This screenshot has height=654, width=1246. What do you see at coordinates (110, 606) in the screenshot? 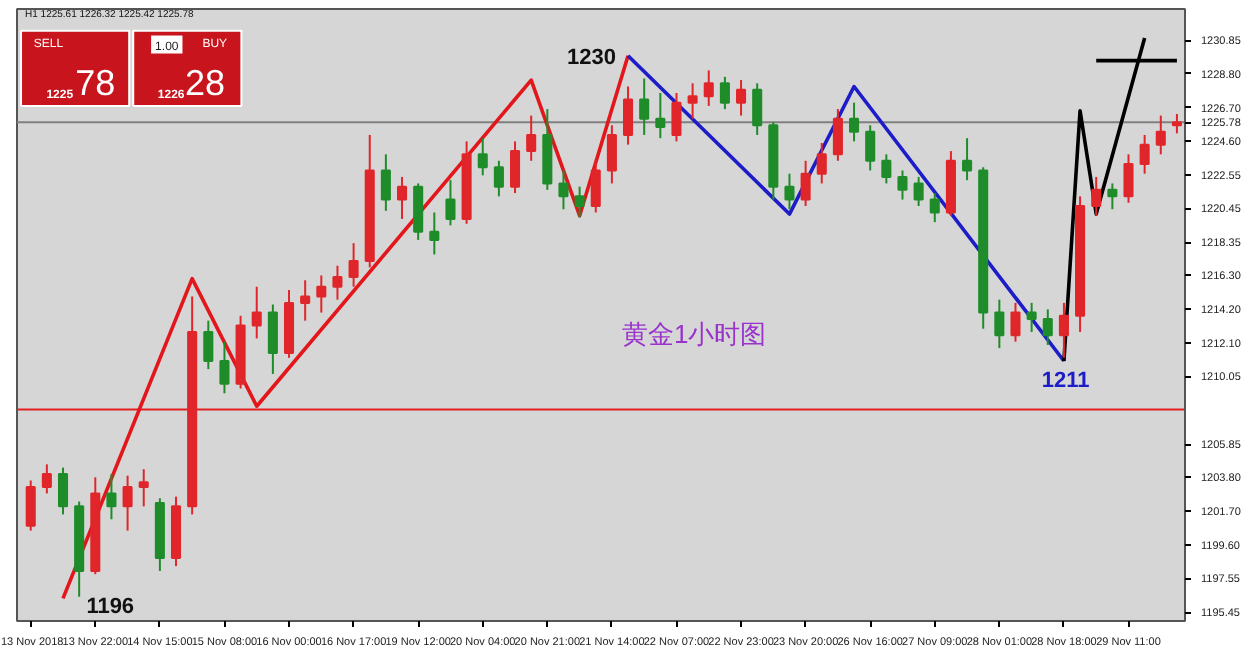
I see `annotation: 1196` at bounding box center [110, 606].